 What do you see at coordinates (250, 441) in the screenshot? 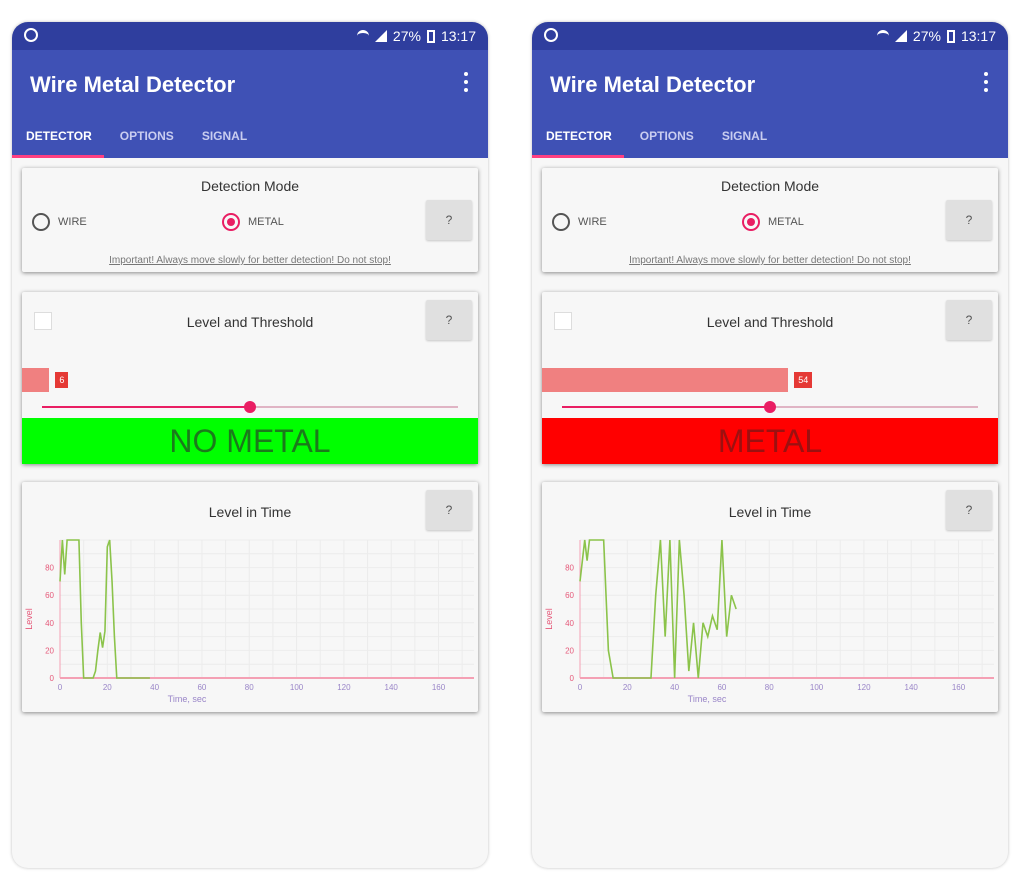
I see `detection-status-banner: NO METAL` at bounding box center [250, 441].